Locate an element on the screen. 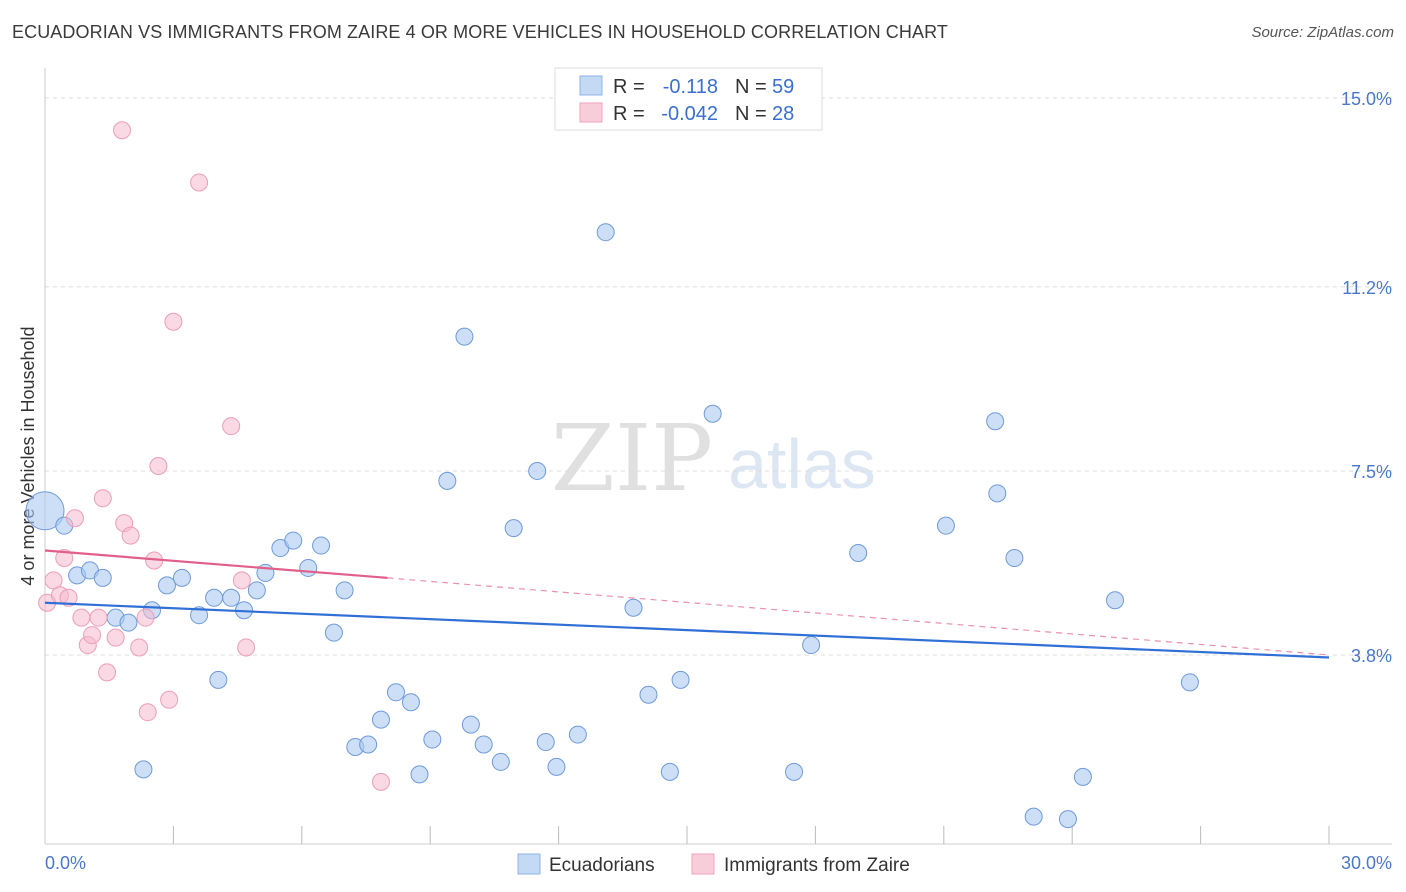  y-tick-label: 11.2% is located at coordinates (1367, 288).